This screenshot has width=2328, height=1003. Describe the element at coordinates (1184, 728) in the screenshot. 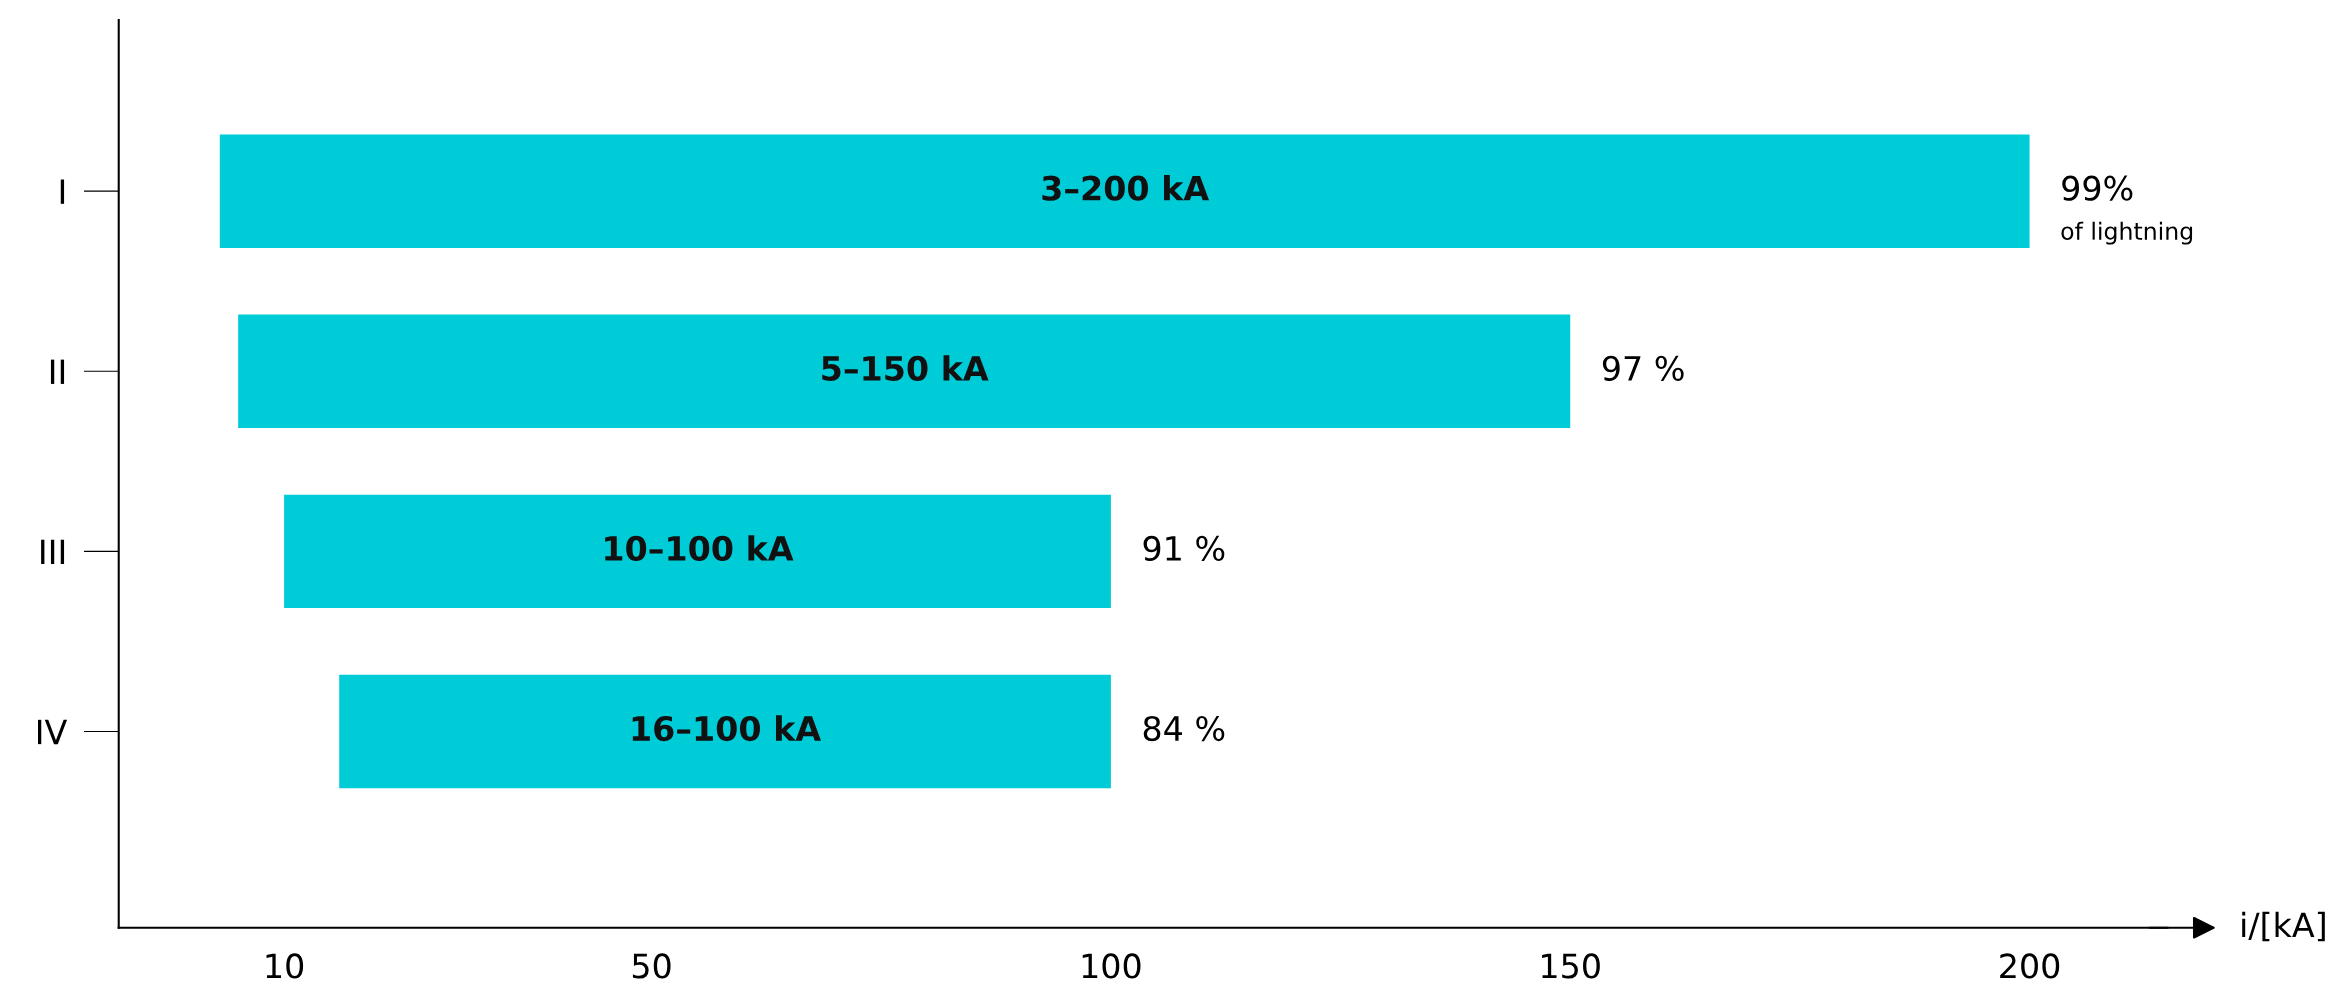

I see `annotation: 84 %` at that location.